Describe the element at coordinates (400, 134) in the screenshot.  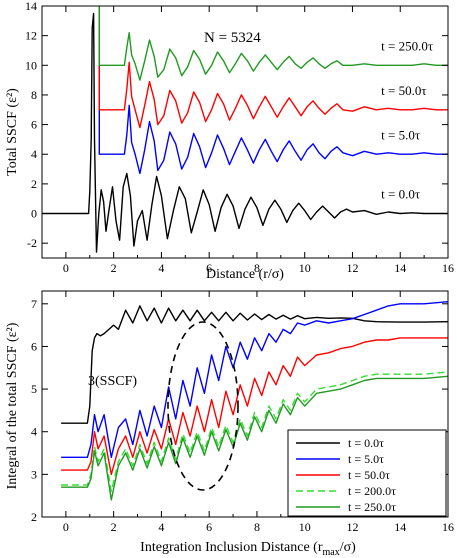
I see `top-curve-label-1: t = 5.0τ` at that location.